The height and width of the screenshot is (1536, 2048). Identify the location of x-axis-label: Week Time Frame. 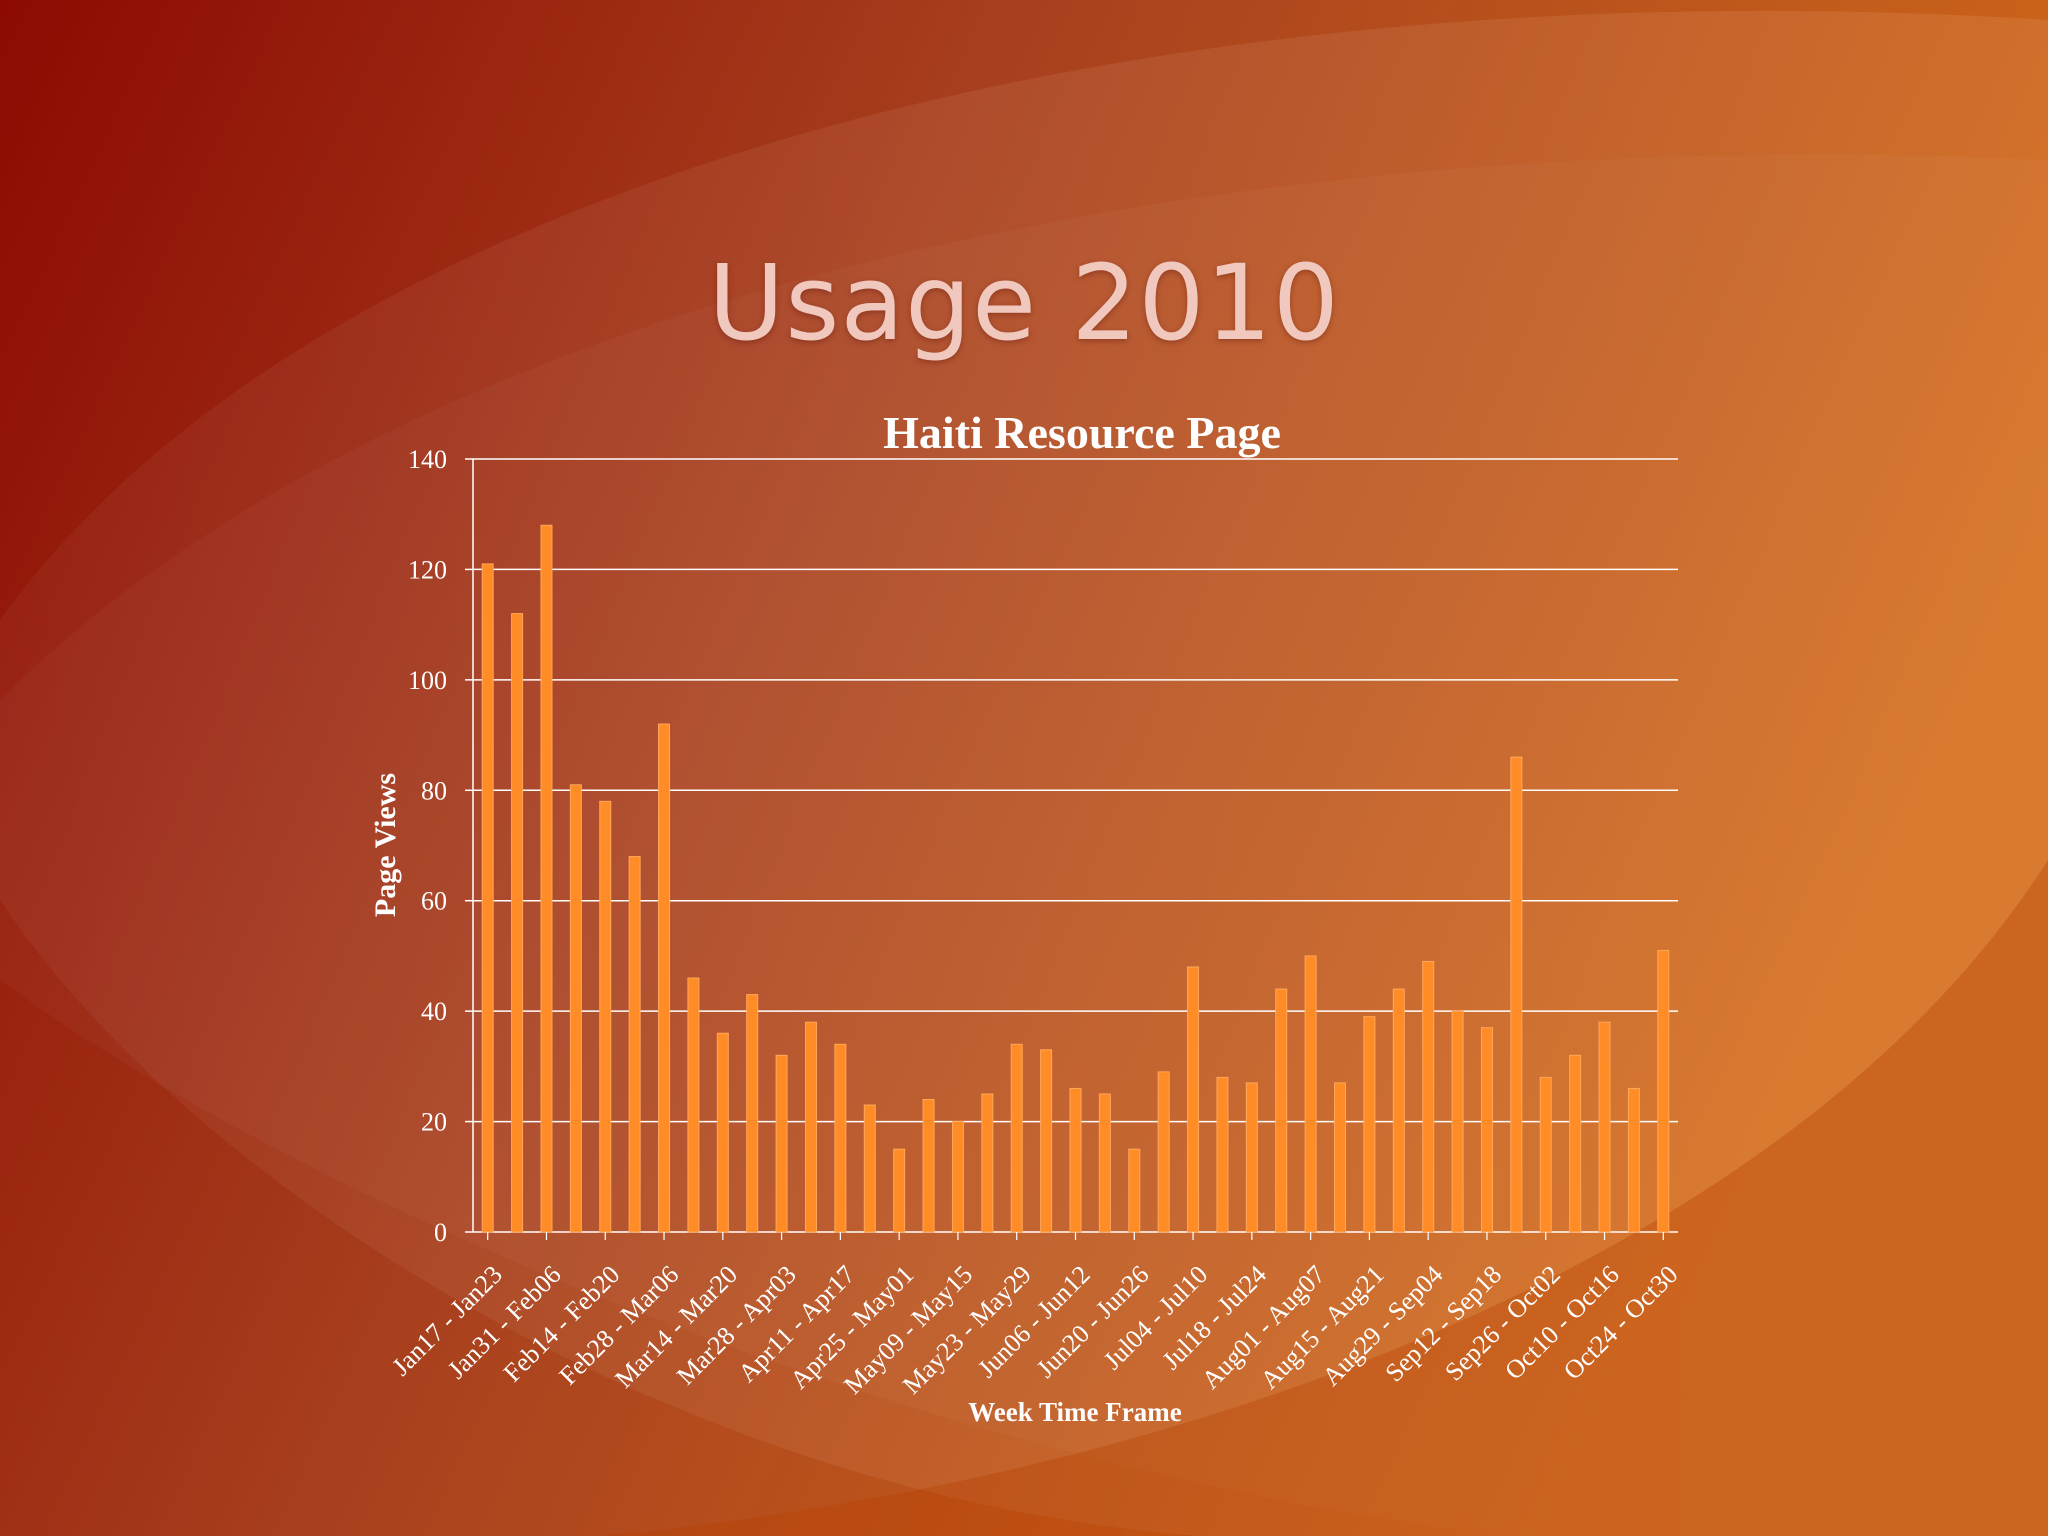
(1074, 1412).